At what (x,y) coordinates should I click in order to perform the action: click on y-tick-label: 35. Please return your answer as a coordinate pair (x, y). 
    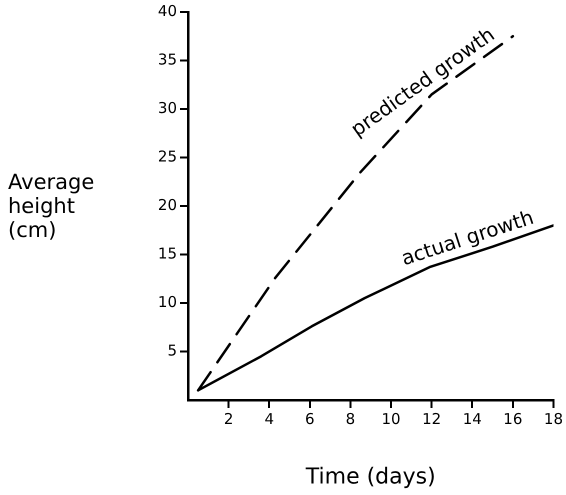
    Looking at the image, I should click on (167, 59).